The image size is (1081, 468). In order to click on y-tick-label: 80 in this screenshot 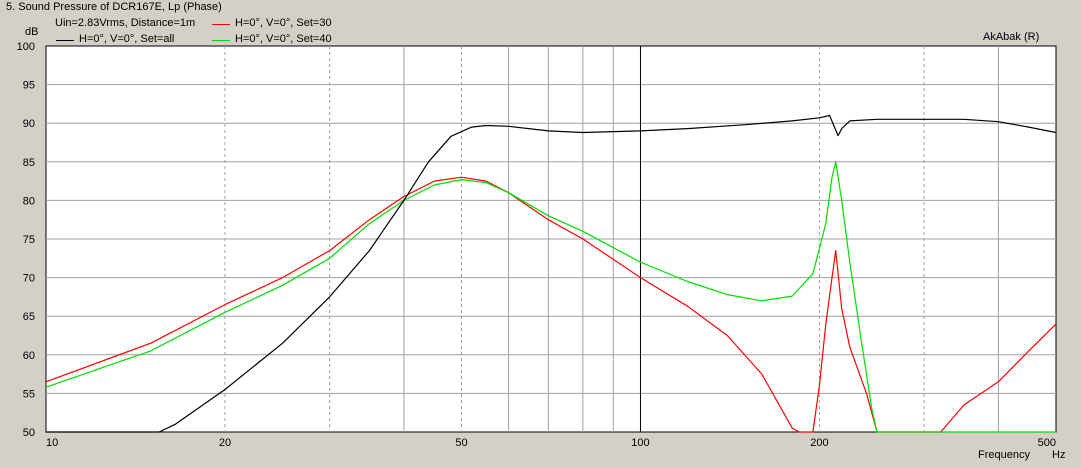, I will do `click(29, 201)`.